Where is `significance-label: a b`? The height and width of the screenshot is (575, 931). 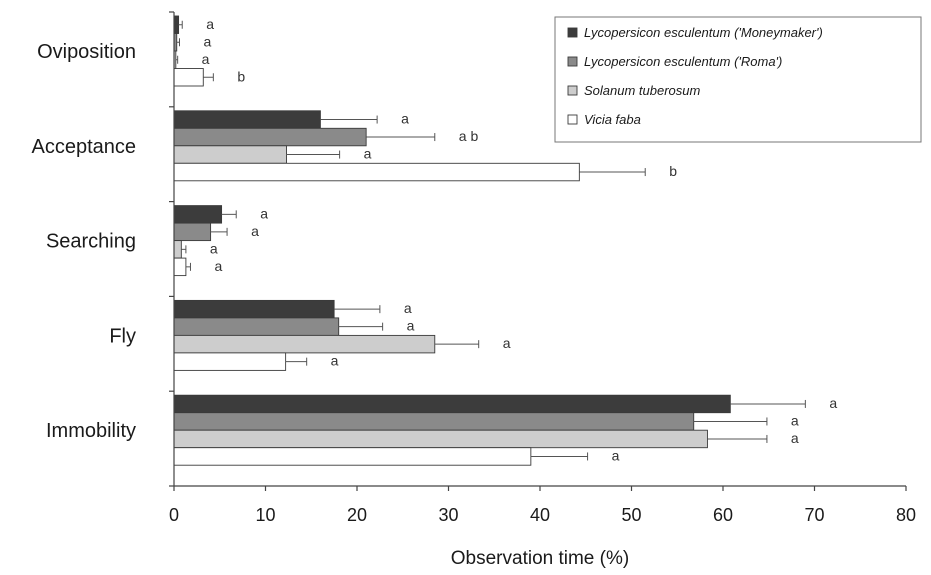 significance-label: a b is located at coordinates (469, 136).